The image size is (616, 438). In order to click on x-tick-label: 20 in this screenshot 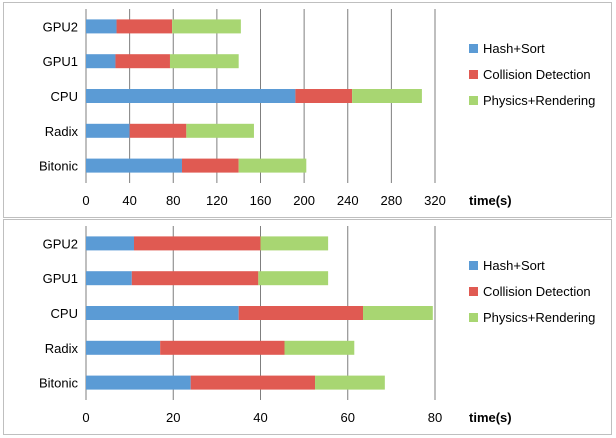, I will do `click(173, 417)`.